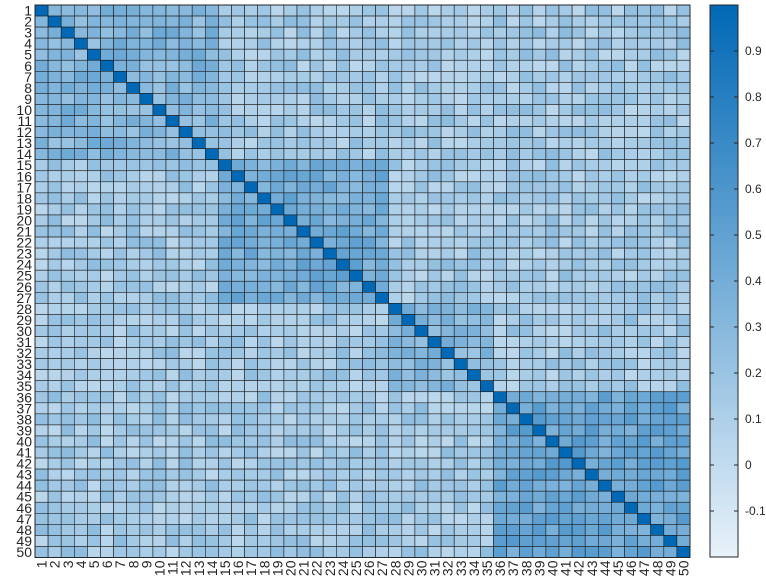 The image size is (766, 588). I want to click on column-label: 2, so click(55, 564).